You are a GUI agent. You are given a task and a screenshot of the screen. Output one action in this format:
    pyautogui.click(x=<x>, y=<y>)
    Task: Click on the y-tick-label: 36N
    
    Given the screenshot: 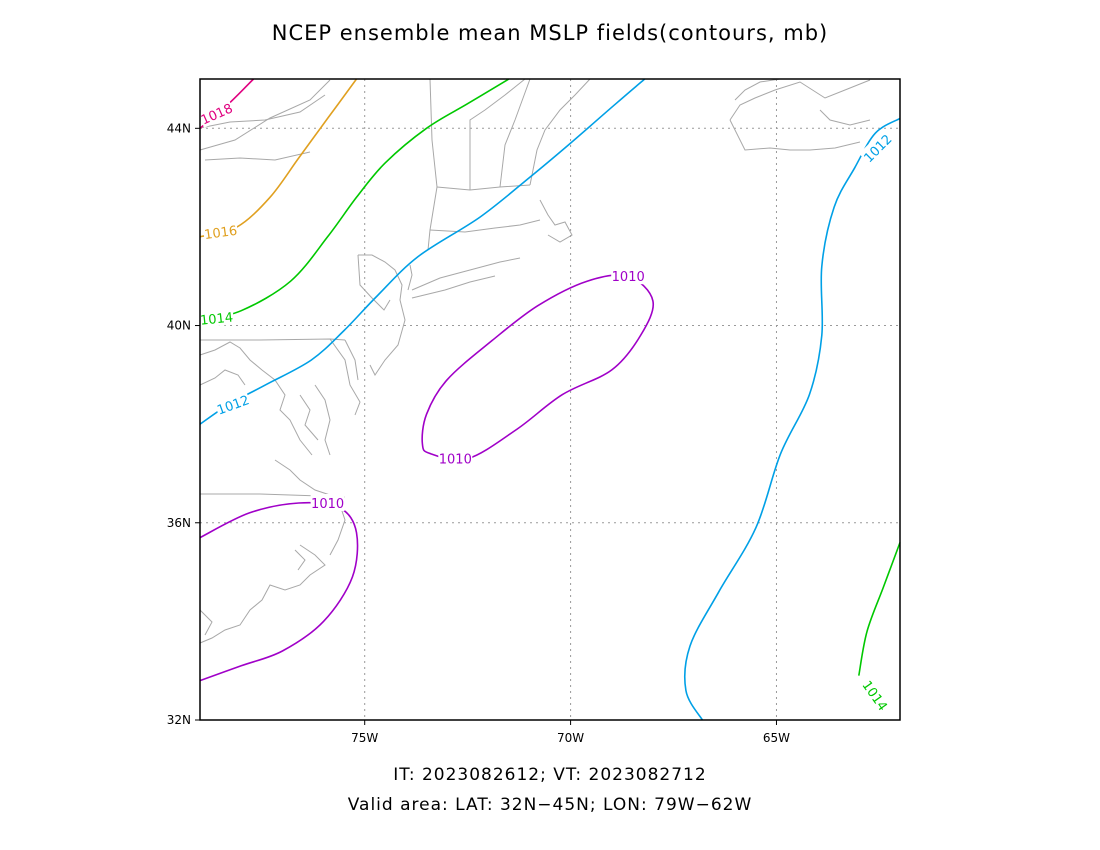 What is the action you would take?
    pyautogui.click(x=179, y=523)
    